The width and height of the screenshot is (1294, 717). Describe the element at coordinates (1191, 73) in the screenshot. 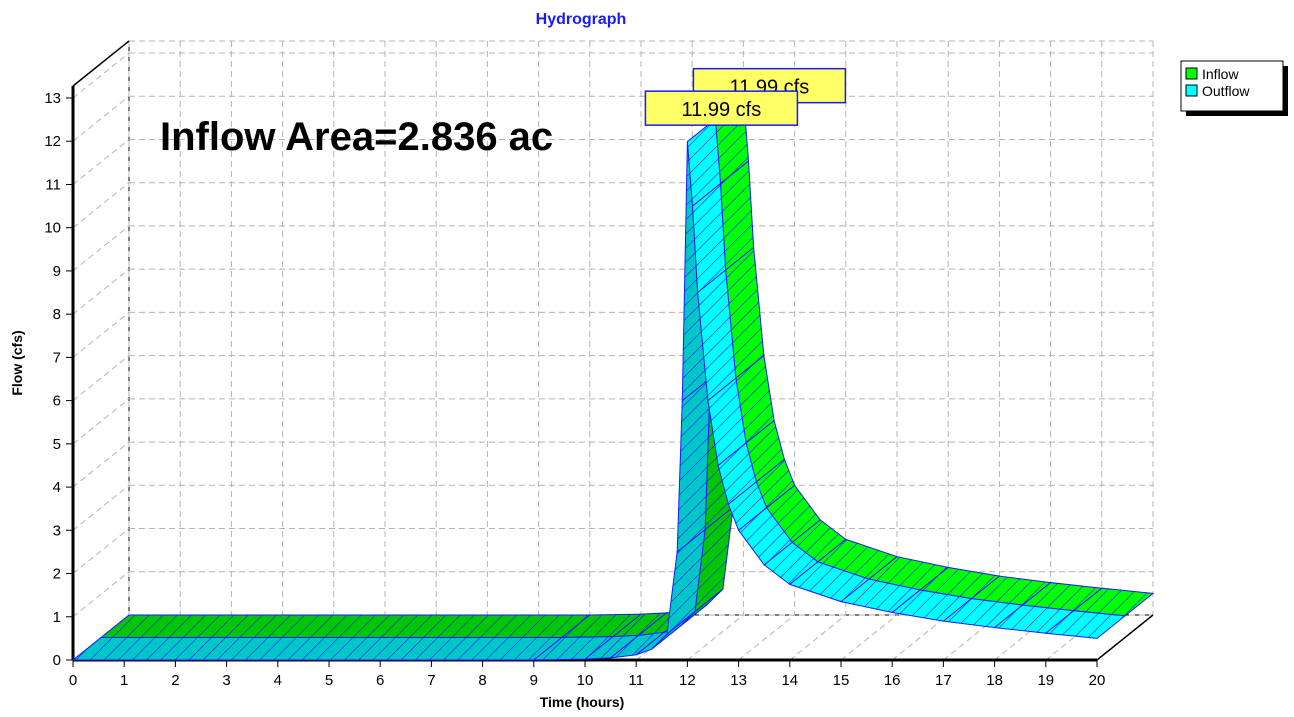

I see `legend-swatch-inflow` at that location.